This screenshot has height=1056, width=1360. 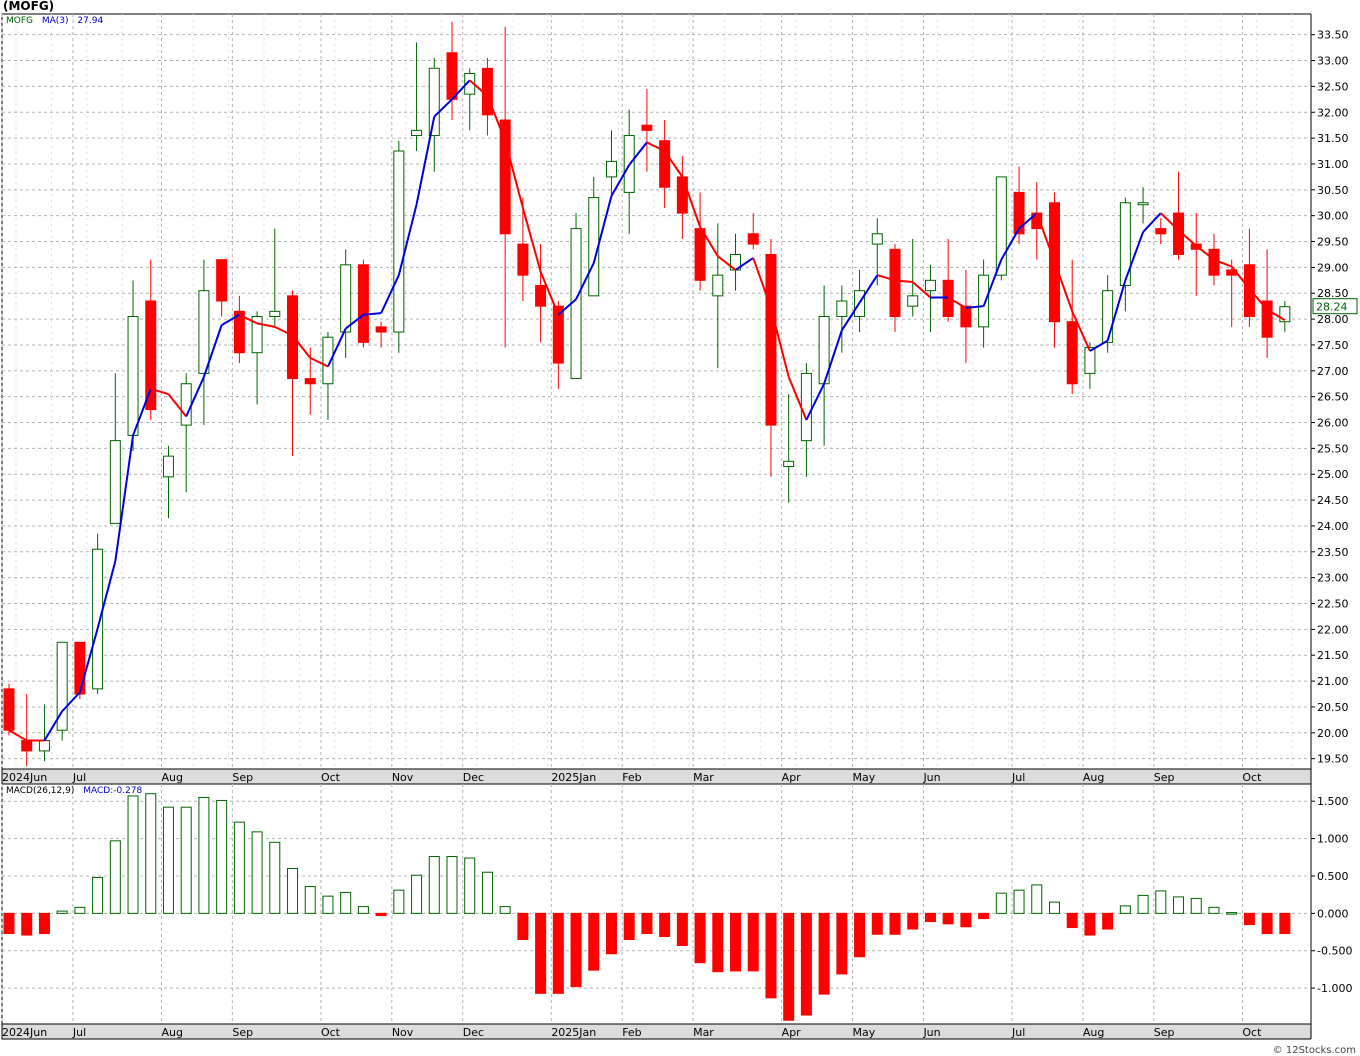 I want to click on y-tick-label: 28.00, so click(x=1333, y=319).